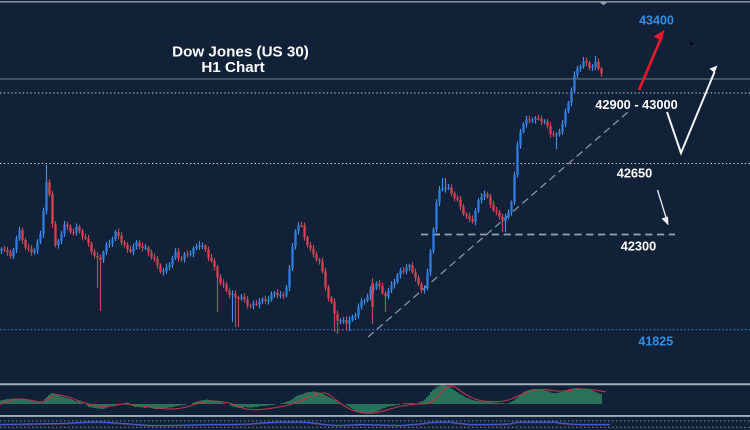 The width and height of the screenshot is (750, 430). I want to click on svg-text: 42900 - 43000, so click(636, 104).